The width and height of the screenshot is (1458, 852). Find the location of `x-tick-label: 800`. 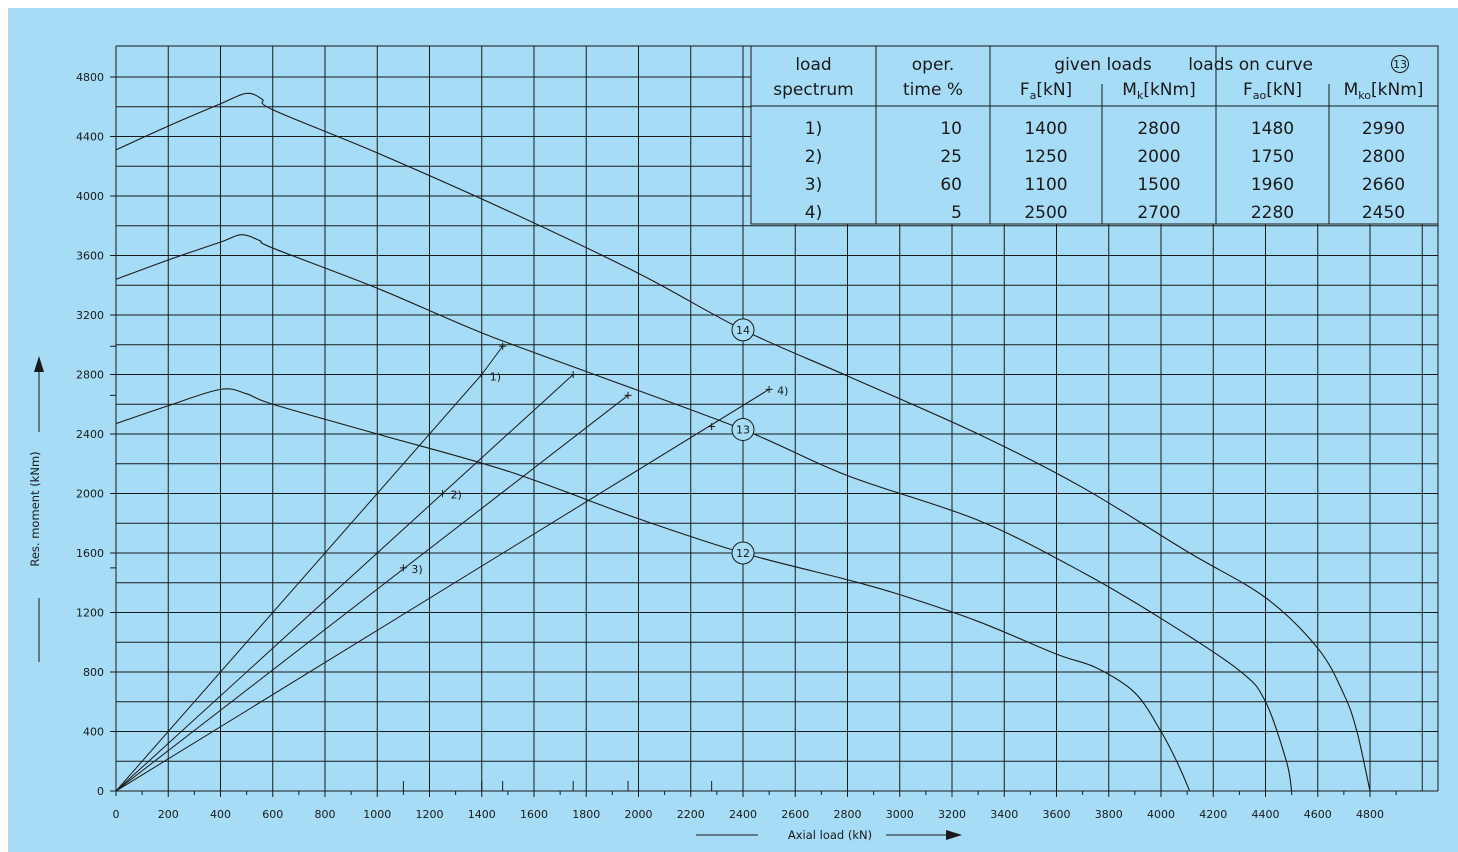

x-tick-label: 800 is located at coordinates (325, 814).